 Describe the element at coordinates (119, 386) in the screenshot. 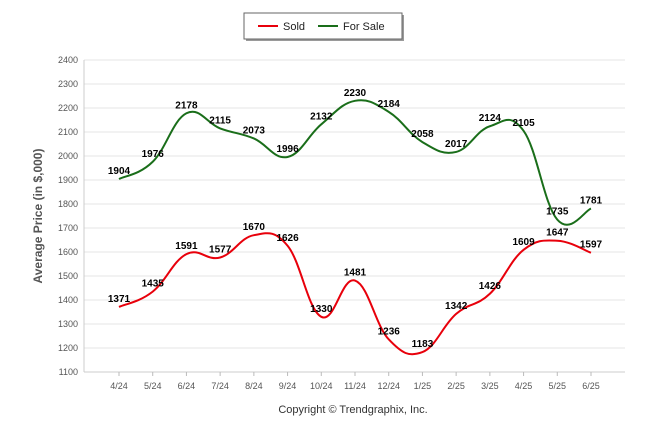

I see `x-tick-label: 4/24` at that location.